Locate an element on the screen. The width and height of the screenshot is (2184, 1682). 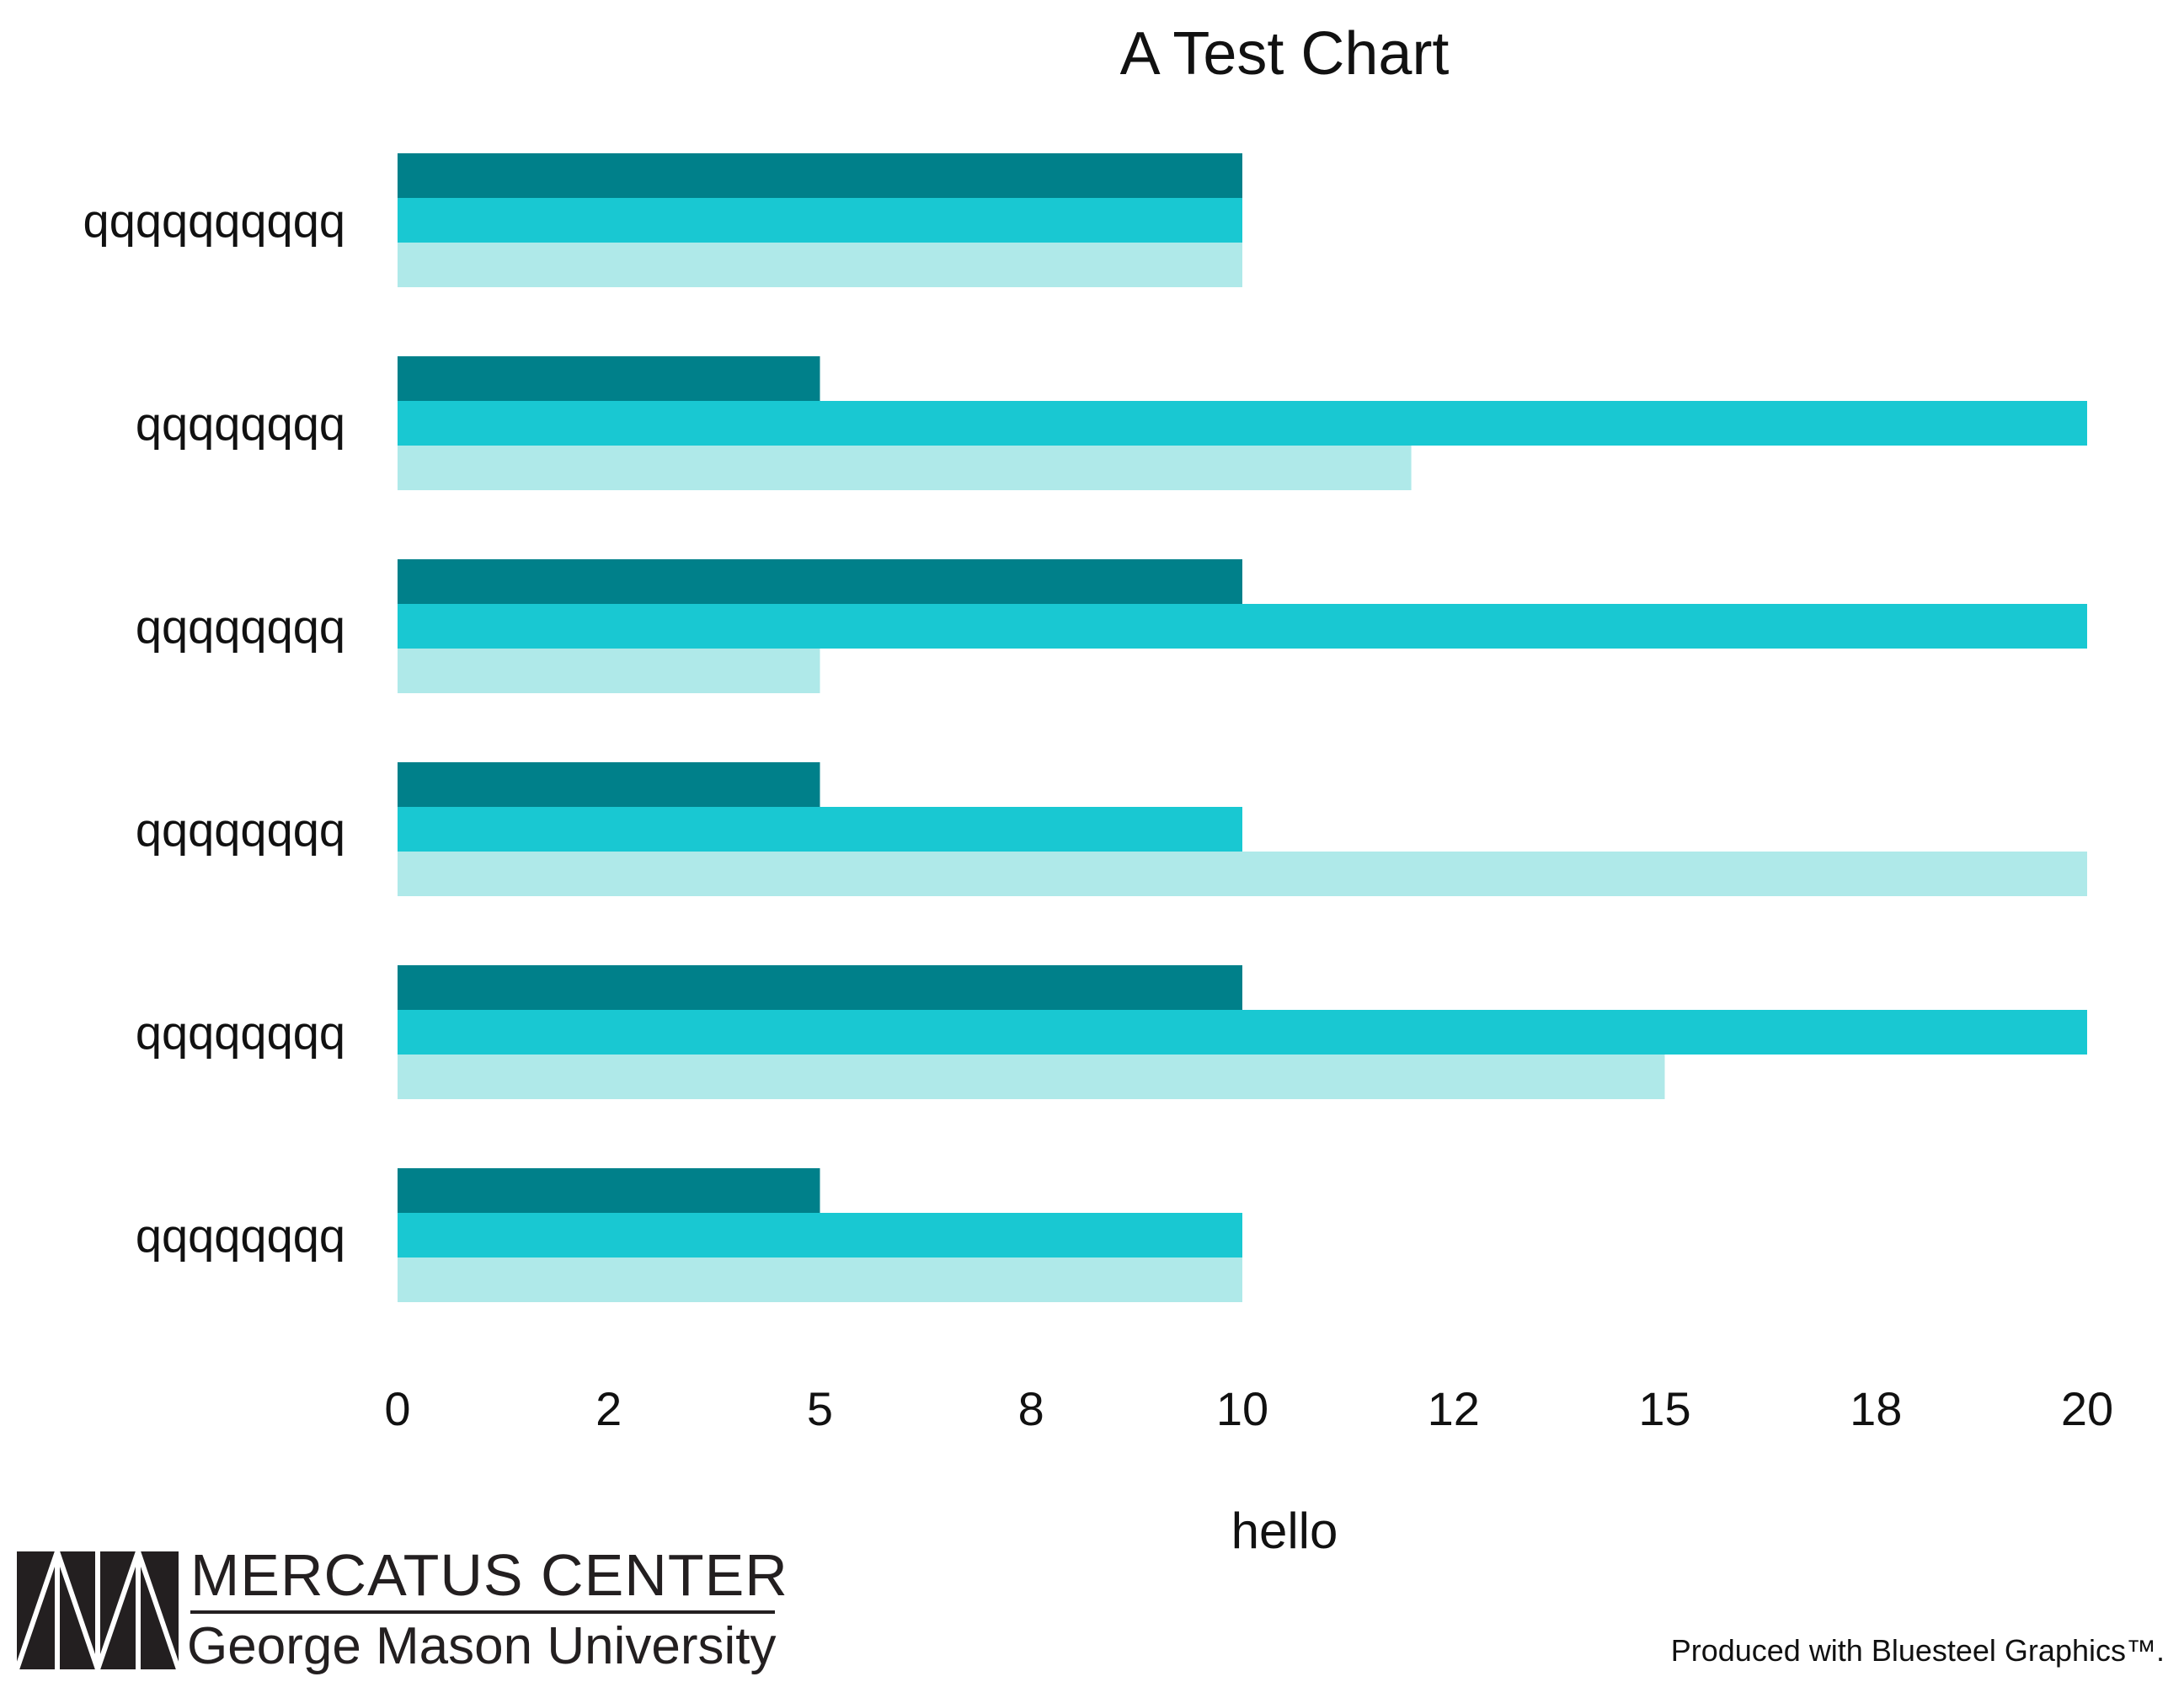
x-tick-label-5: 10 is located at coordinates (1242, 1408).